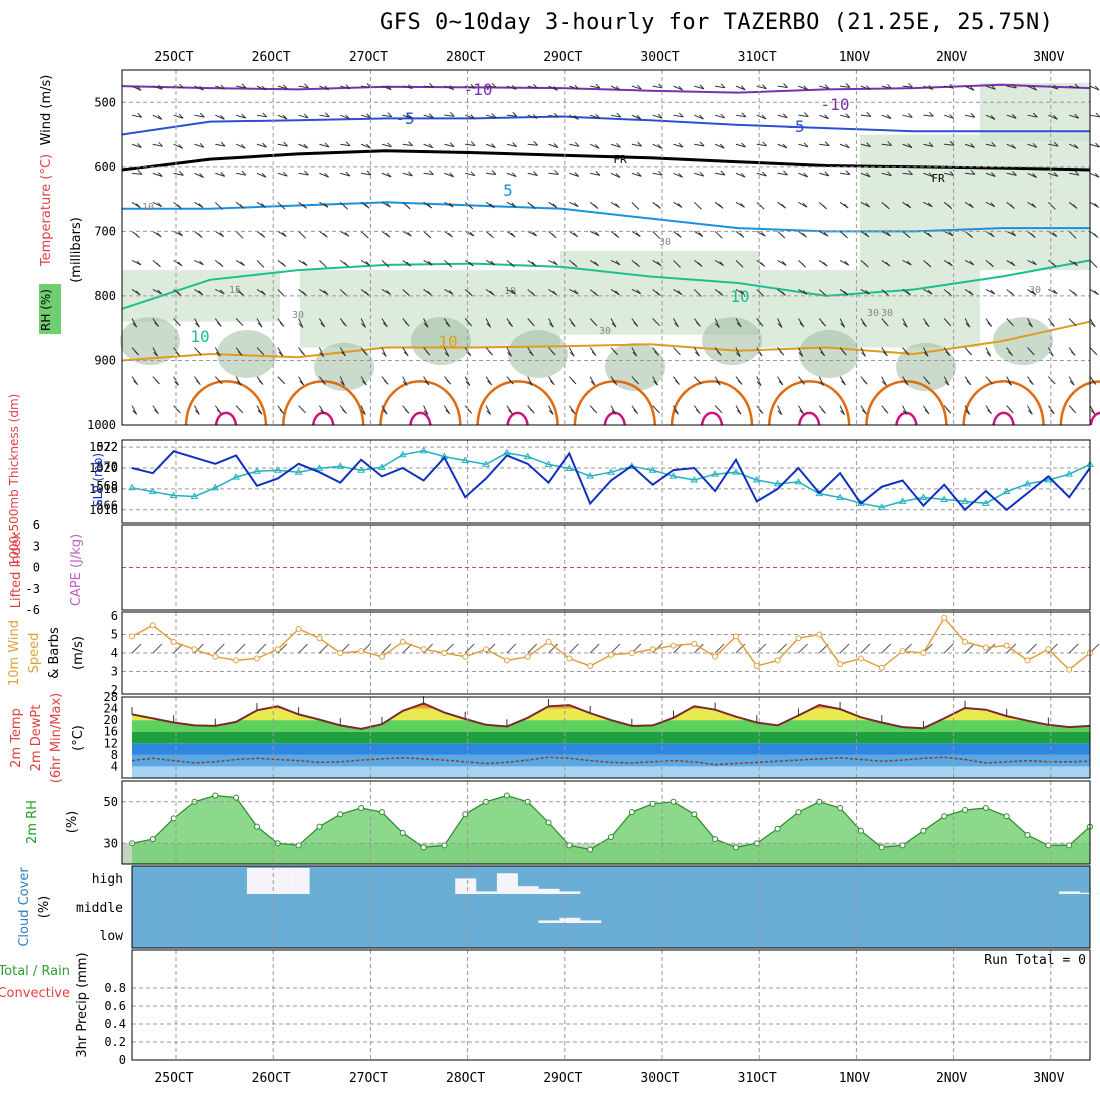 This screenshot has height=1100, width=1100. What do you see at coordinates (115, 1024) in the screenshot?
I see `precip-tick: 0.4` at bounding box center [115, 1024].